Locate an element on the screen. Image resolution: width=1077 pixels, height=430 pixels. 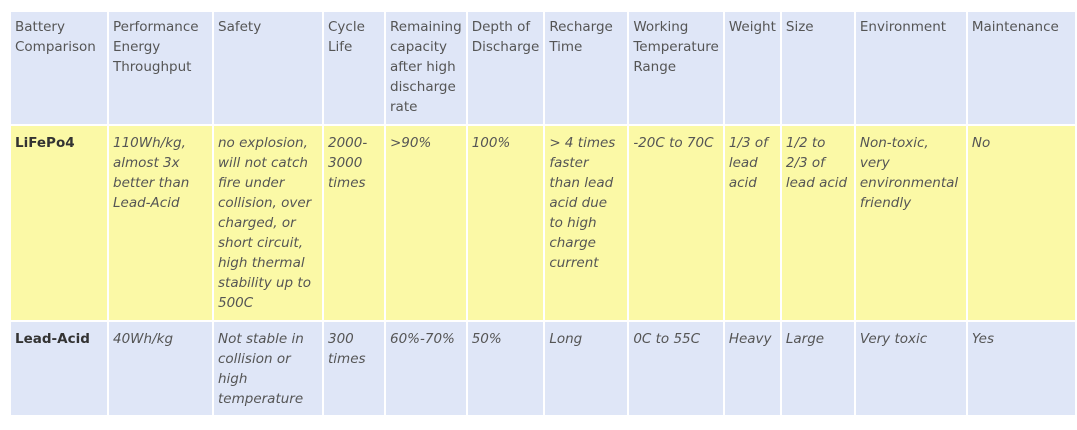
row-label-lead-acid: Lead-Acid is located at coordinates (59, 368).